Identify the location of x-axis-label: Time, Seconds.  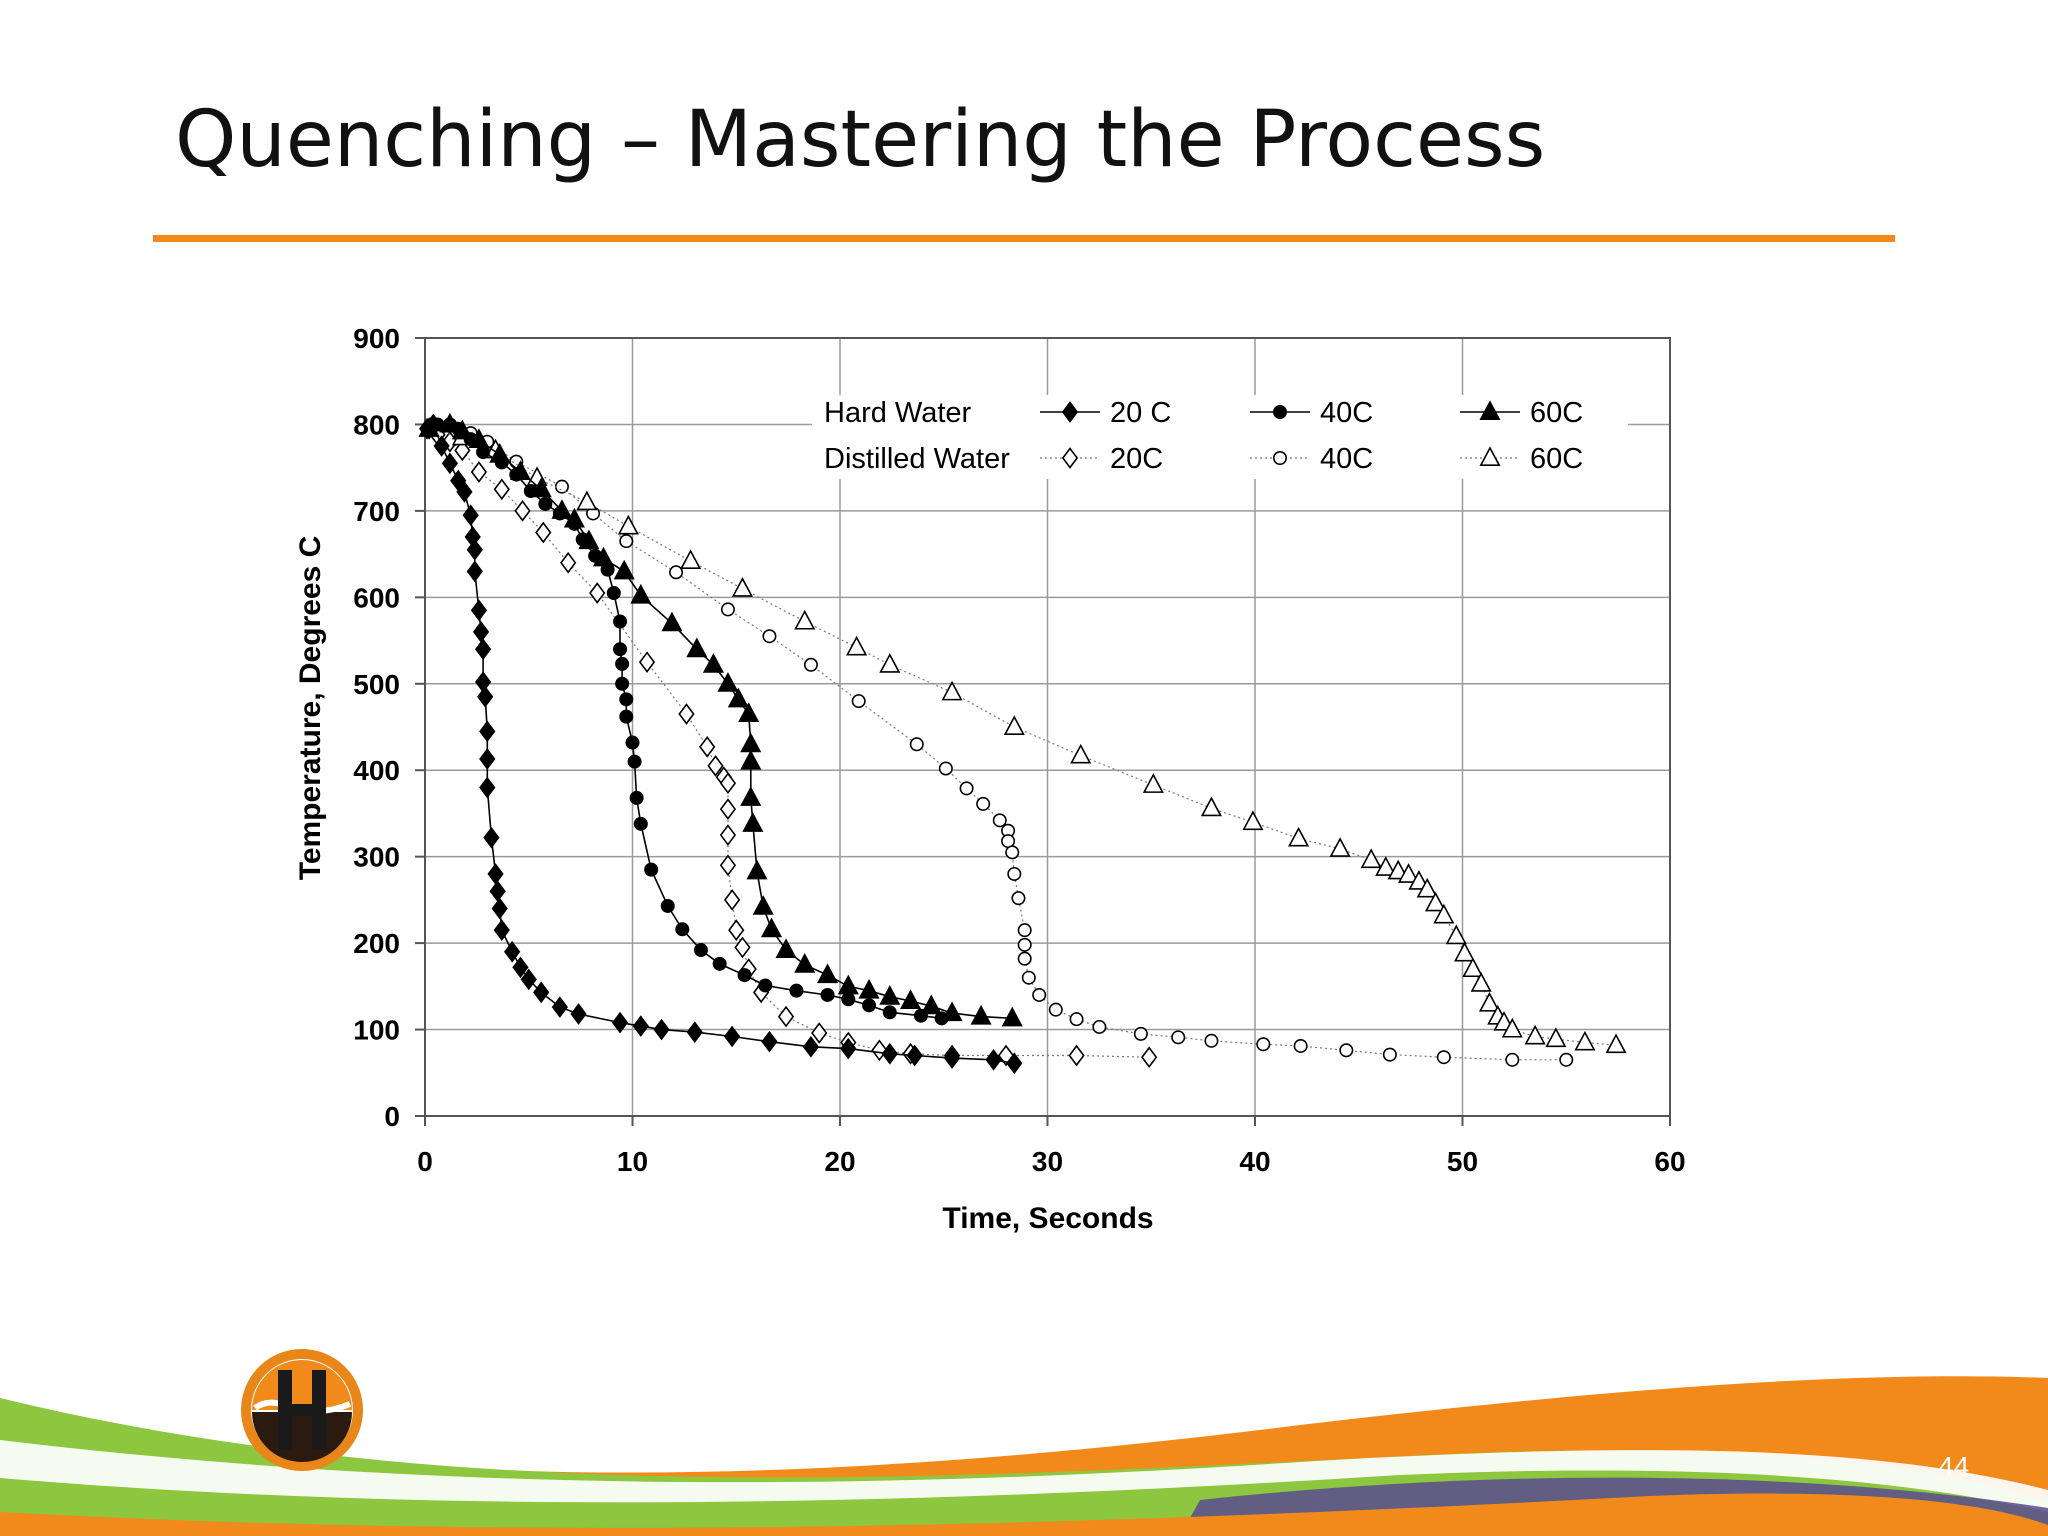
(1047, 1218).